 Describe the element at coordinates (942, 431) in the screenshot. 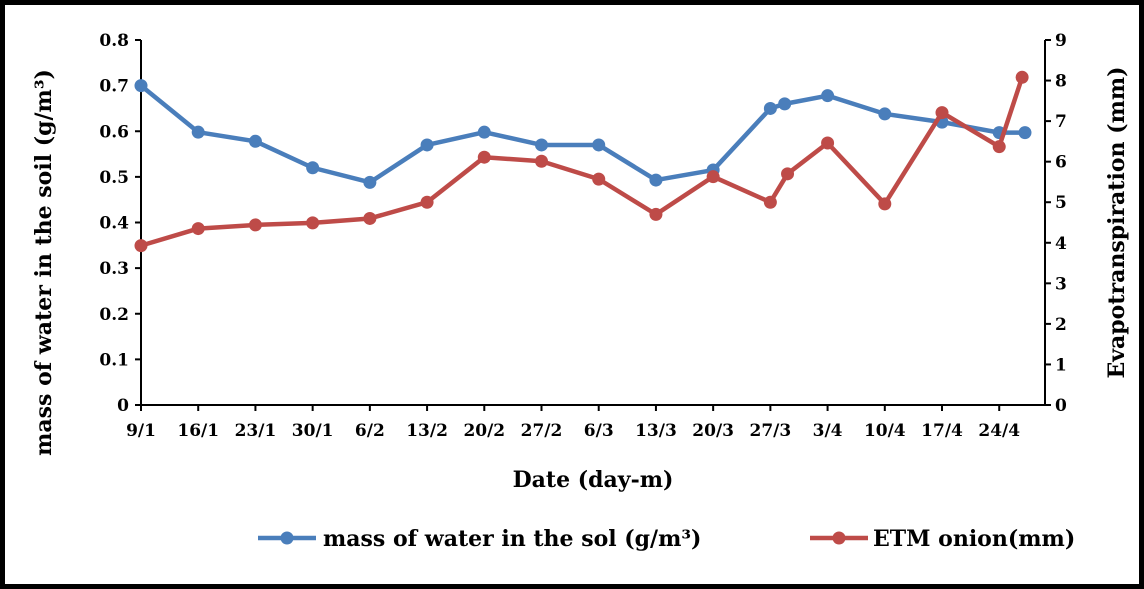

I see `x-tick-label: 17/4` at that location.